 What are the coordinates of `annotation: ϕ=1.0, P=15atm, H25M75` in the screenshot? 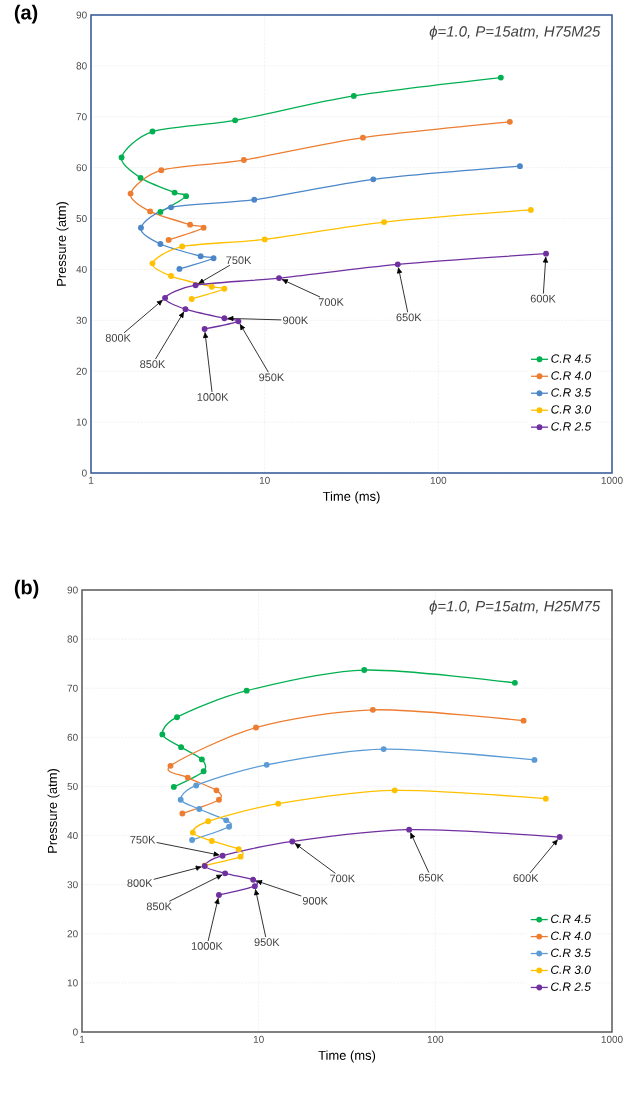 It's located at (515, 607).